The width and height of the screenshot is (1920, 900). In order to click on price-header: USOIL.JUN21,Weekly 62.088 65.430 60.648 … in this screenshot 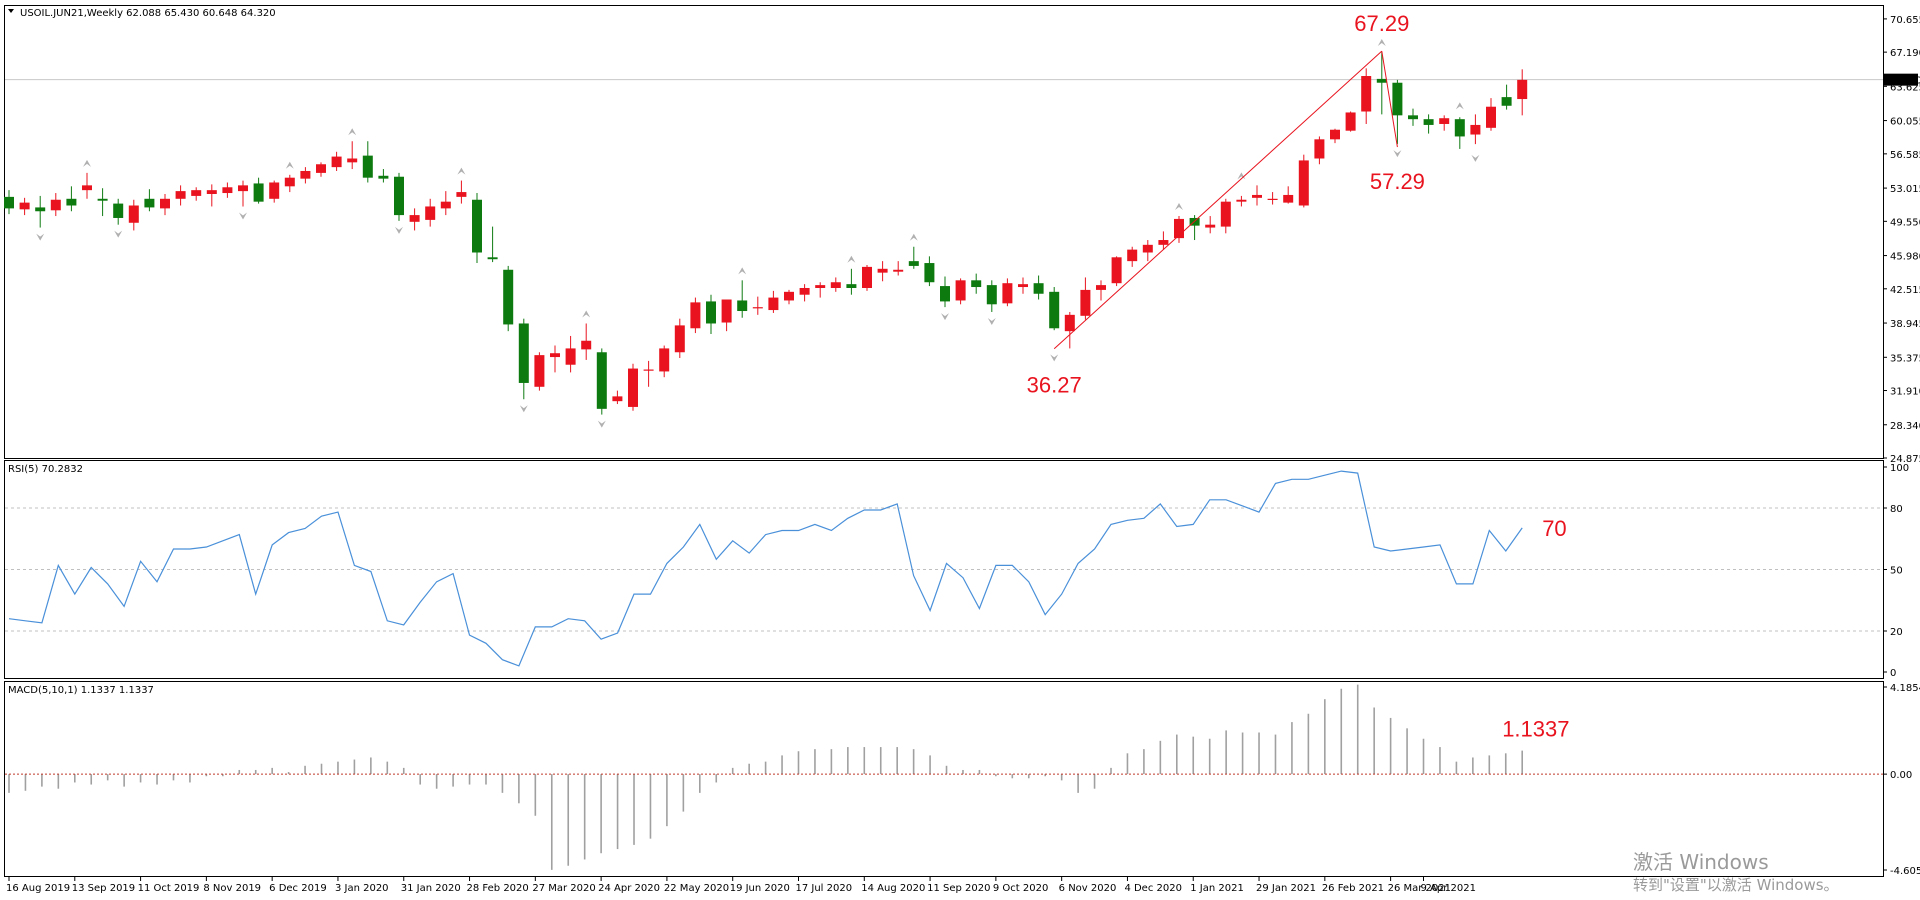, I will do `click(148, 13)`.